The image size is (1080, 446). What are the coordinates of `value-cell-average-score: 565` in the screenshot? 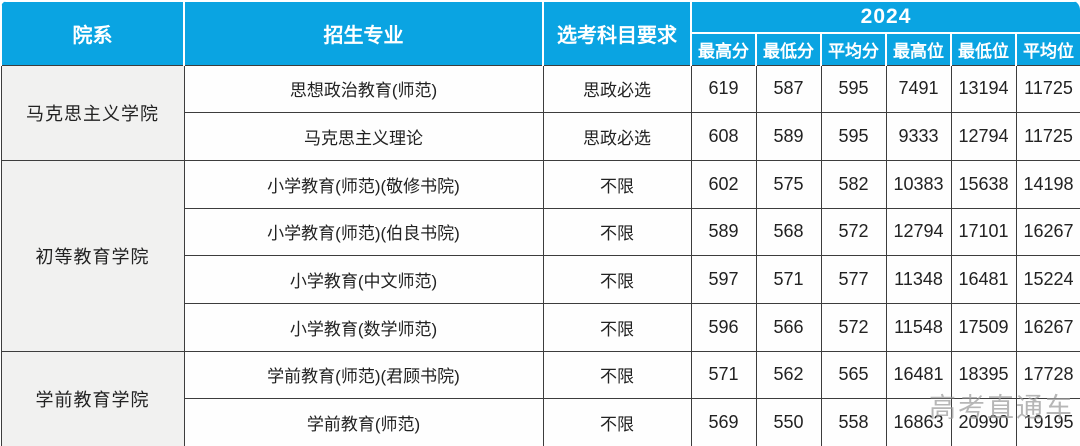 It's located at (853, 375).